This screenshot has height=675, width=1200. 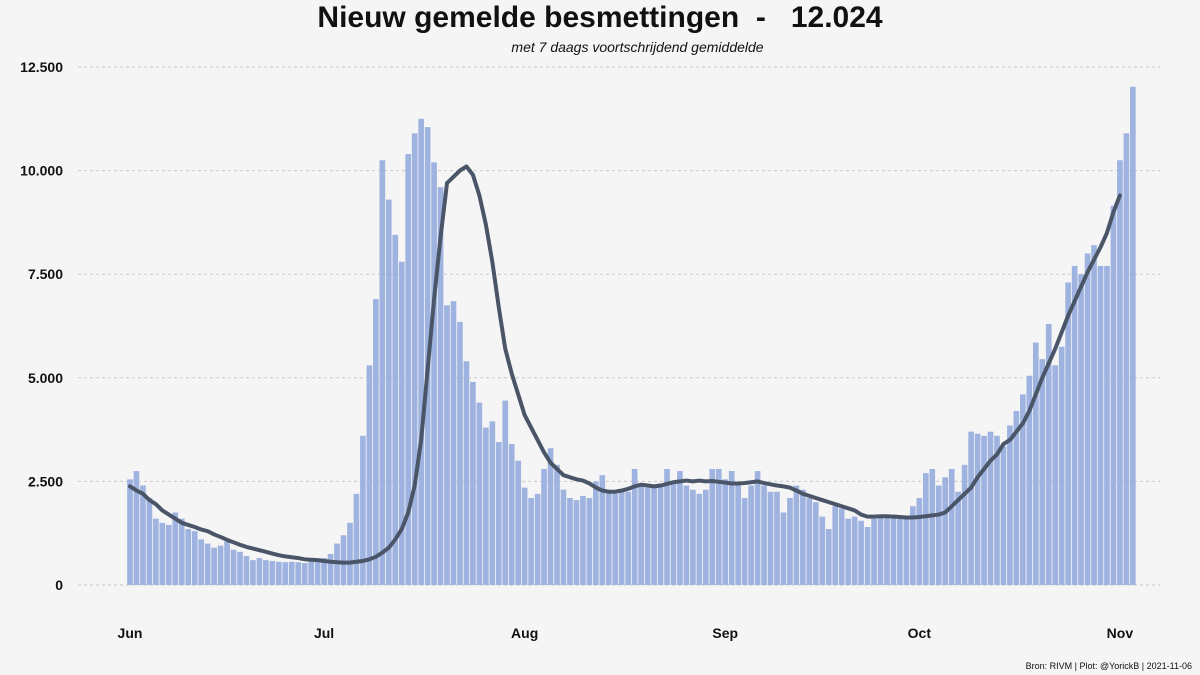 I want to click on y-axis: 0 2.500 5.000 7.500 10.000 12.500, so click(x=41, y=326).